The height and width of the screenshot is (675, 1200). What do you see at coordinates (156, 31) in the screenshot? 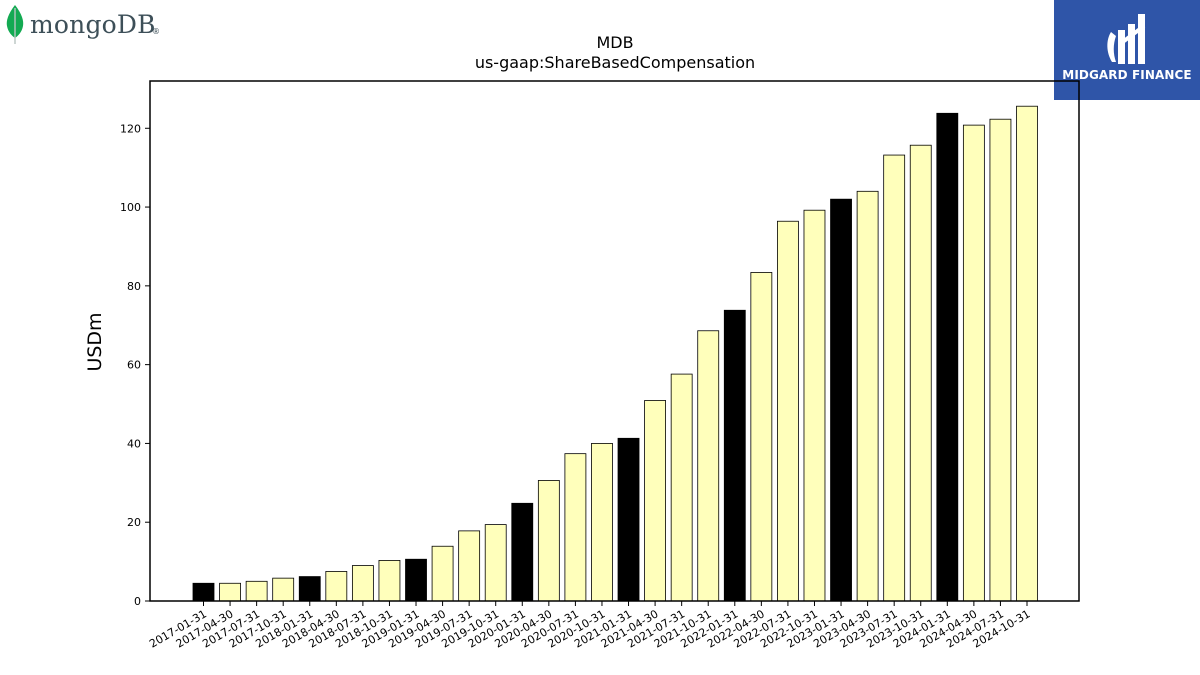
I see `registered-mark: ®` at bounding box center [156, 31].